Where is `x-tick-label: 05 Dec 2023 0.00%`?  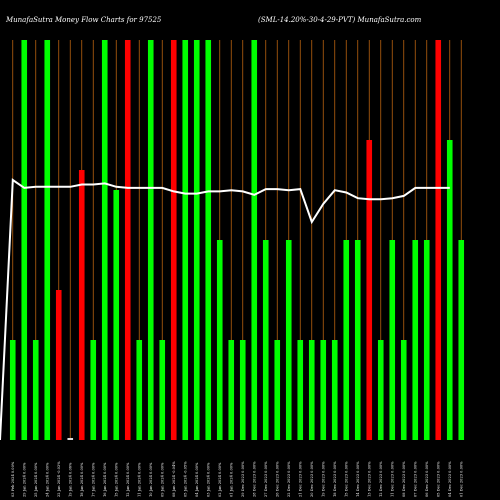 x-tick-label: 05 Dec 2023 0.00% is located at coordinates (439, 479).